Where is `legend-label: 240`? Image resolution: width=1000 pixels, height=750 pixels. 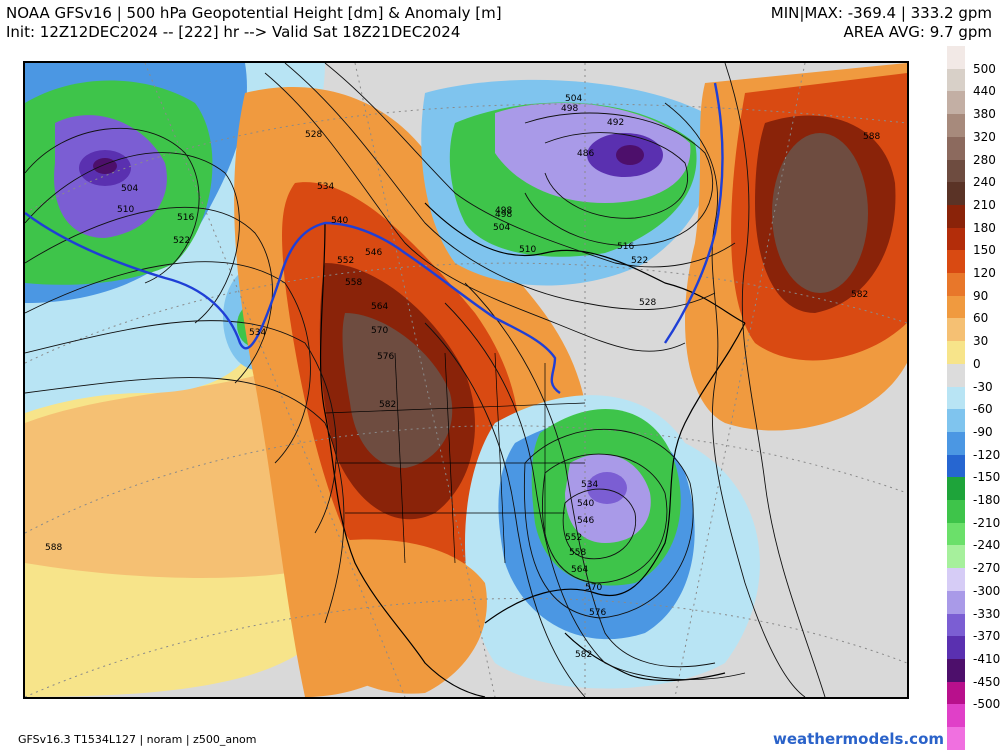
legend-label: 240 is located at coordinates (984, 182).